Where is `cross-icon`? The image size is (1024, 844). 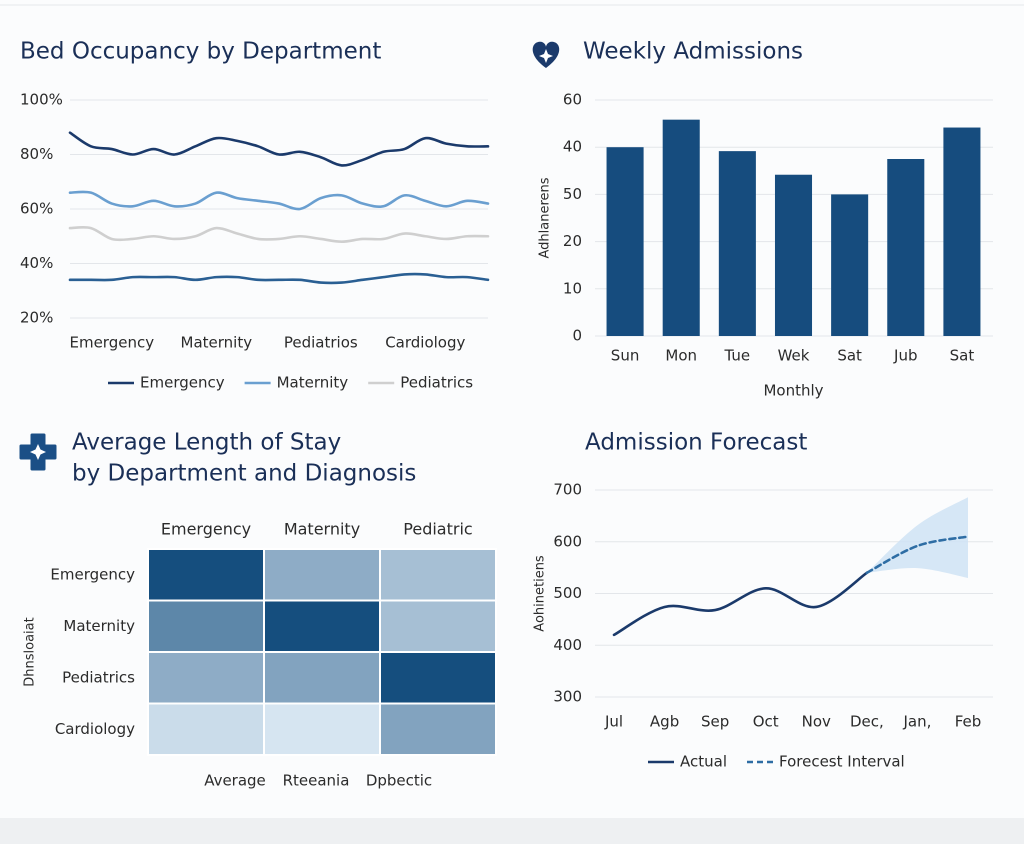 cross-icon is located at coordinates (38, 452).